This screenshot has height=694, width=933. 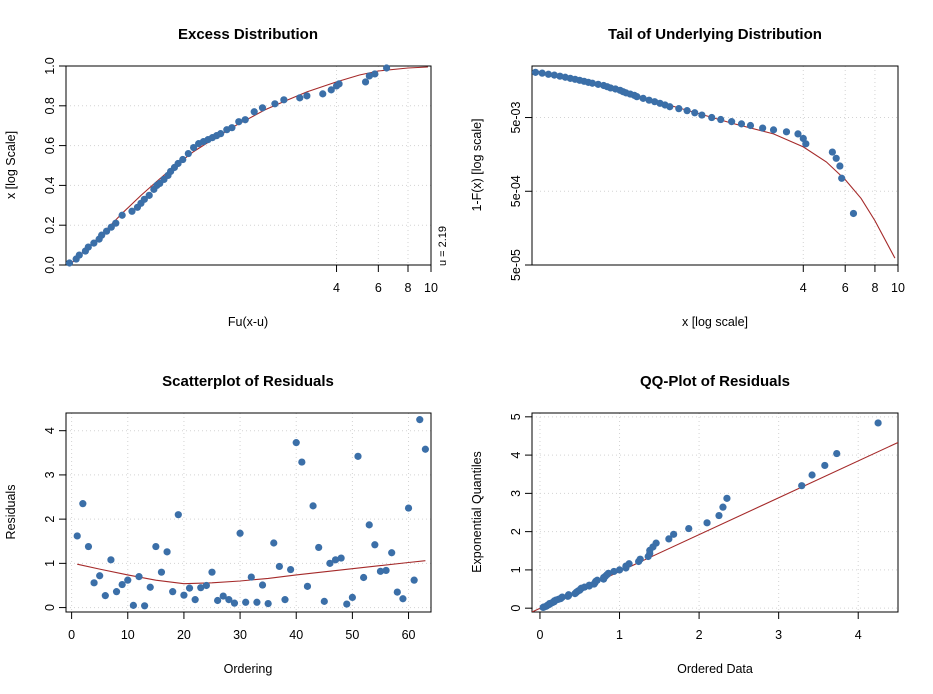 What do you see at coordinates (50, 224) in the screenshot?
I see `y-tick-label: 0.2` at bounding box center [50, 224].